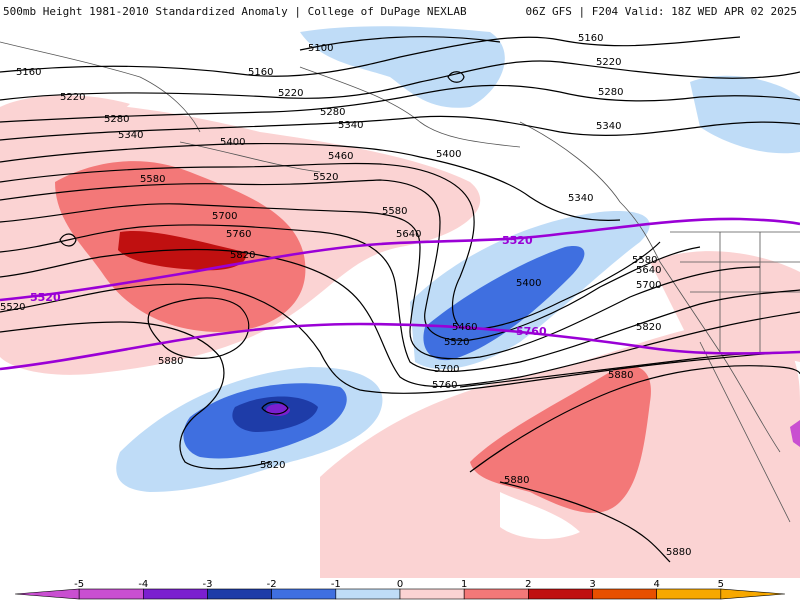  Describe the element at coordinates (464, 584) in the screenshot. I see `legend-tick-label: 1` at that location.